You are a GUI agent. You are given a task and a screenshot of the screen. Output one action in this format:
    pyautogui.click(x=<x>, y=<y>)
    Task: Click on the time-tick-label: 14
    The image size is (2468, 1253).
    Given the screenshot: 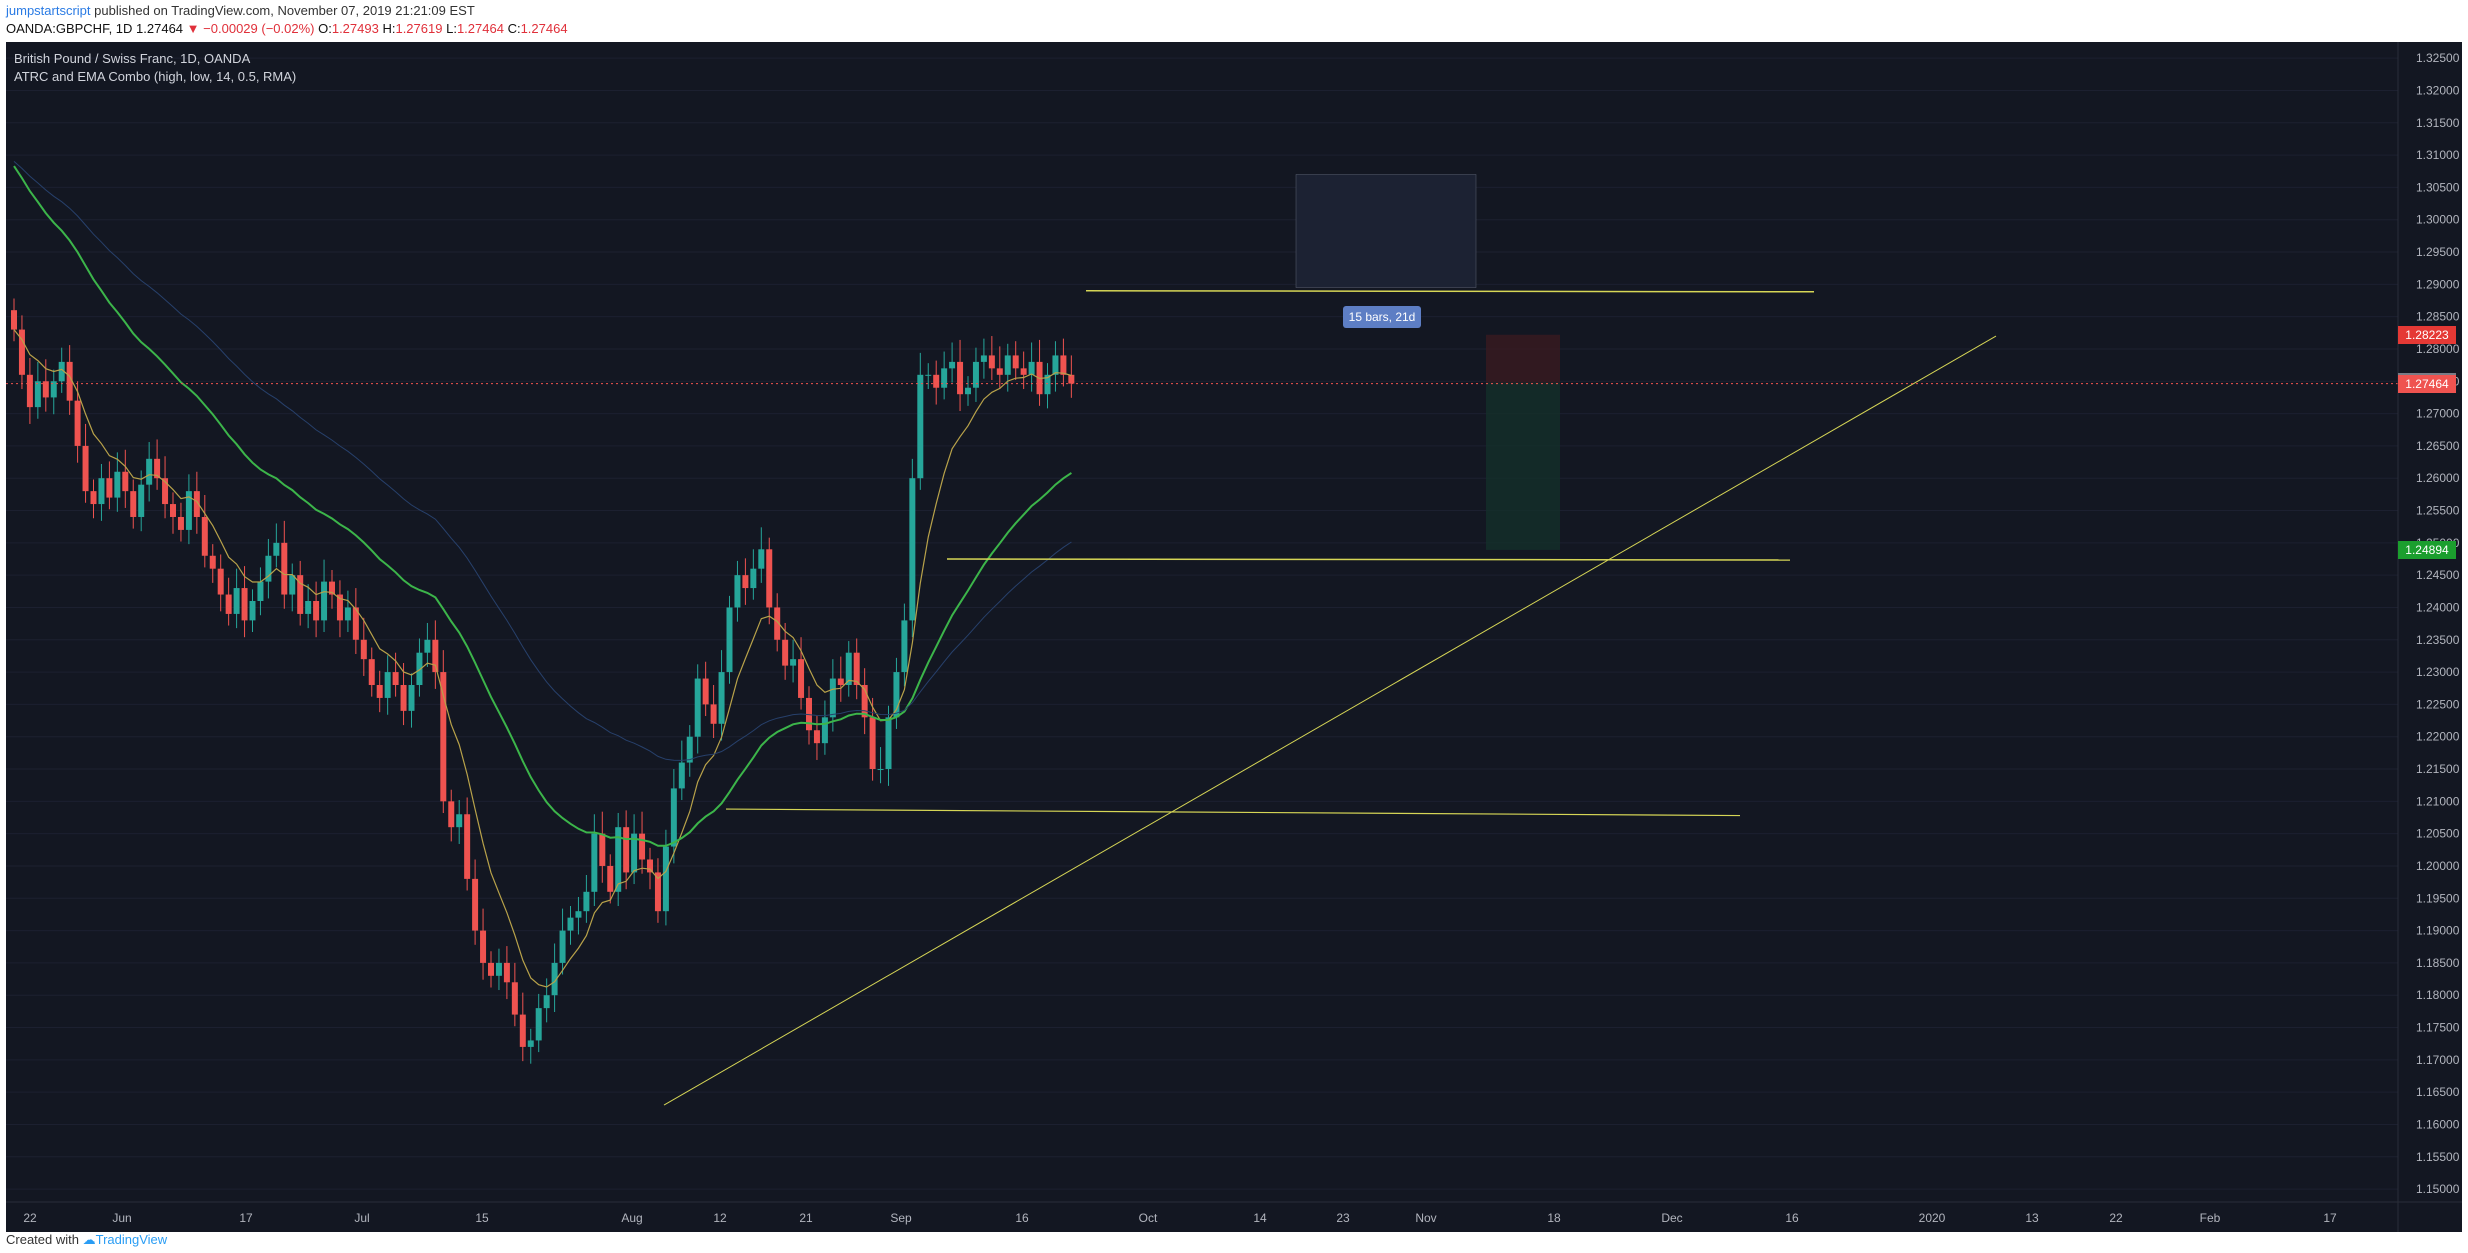 What is the action you would take?
    pyautogui.click(x=1260, y=1218)
    